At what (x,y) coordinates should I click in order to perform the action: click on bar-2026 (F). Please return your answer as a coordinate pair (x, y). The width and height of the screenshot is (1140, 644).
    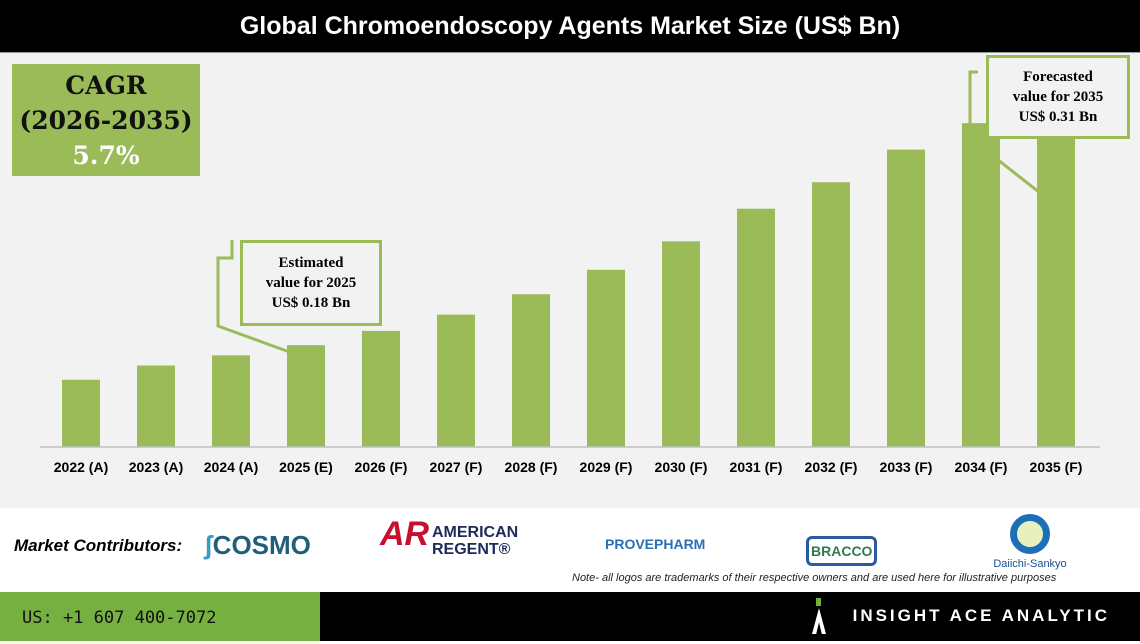
    Looking at the image, I should click on (381, 388).